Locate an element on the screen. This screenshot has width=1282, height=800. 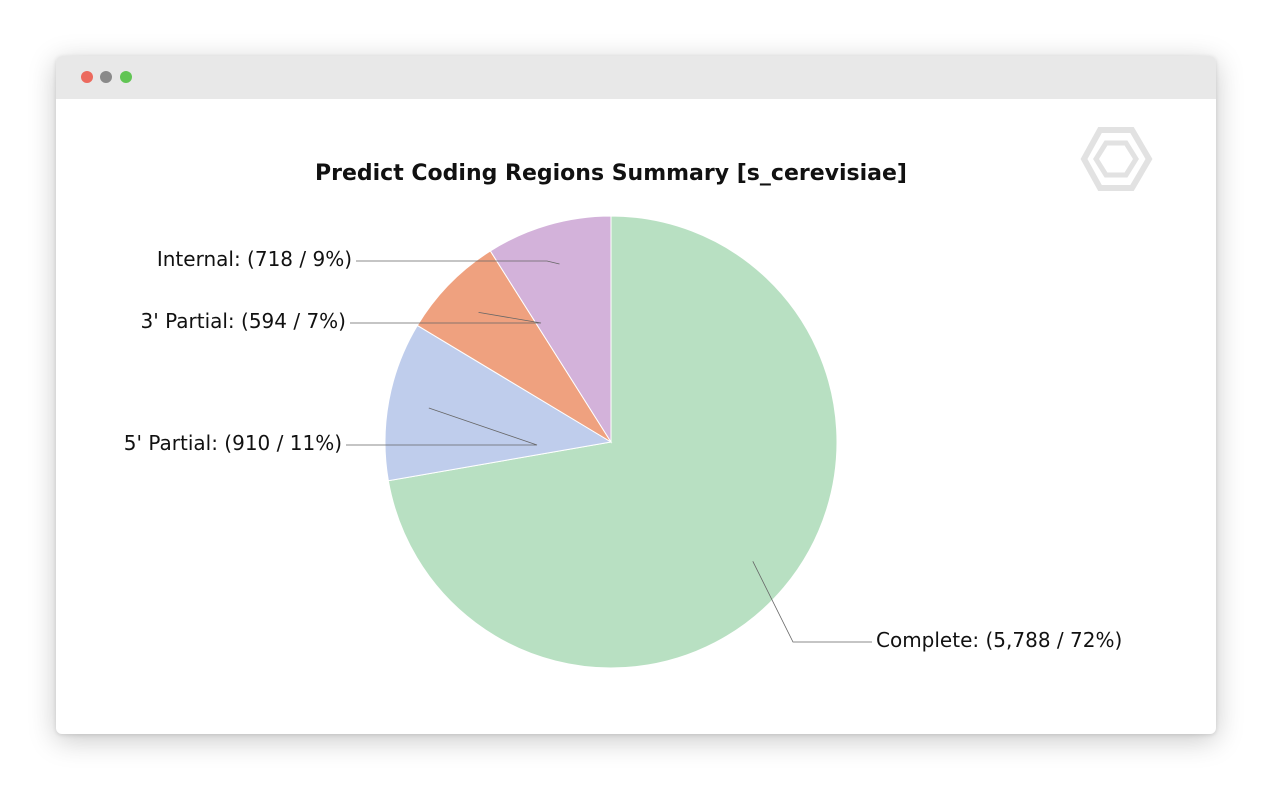
zoom-button is located at coordinates (126, 77).